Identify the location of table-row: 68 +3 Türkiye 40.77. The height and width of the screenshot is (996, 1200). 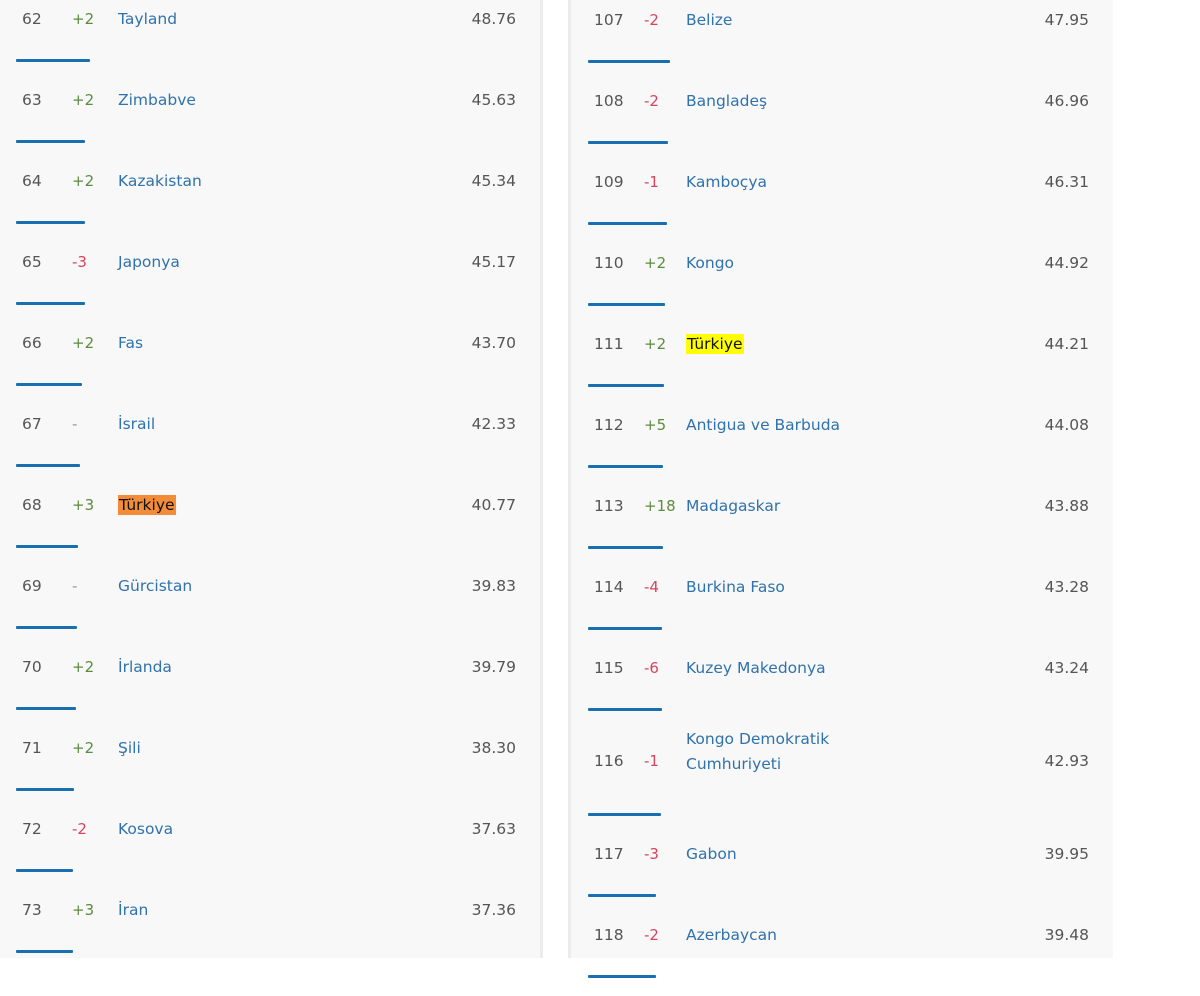
(270, 525).